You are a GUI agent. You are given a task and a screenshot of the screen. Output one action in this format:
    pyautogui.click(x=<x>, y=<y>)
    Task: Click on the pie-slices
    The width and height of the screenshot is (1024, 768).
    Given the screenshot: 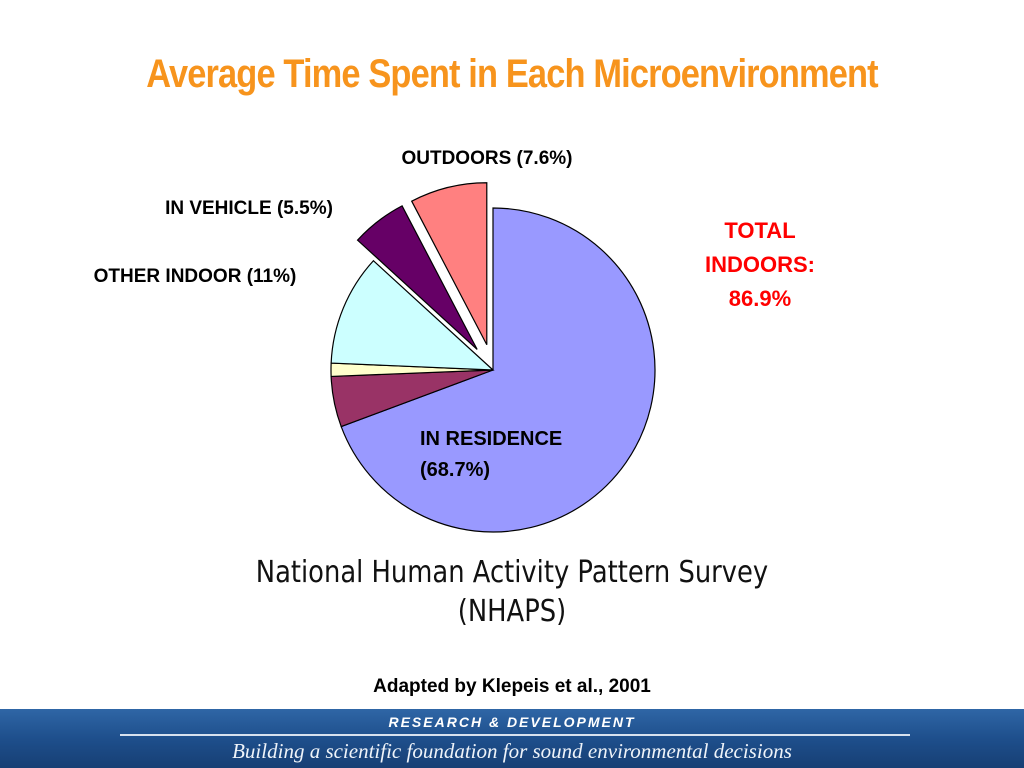 What is the action you would take?
    pyautogui.click(x=493, y=357)
    